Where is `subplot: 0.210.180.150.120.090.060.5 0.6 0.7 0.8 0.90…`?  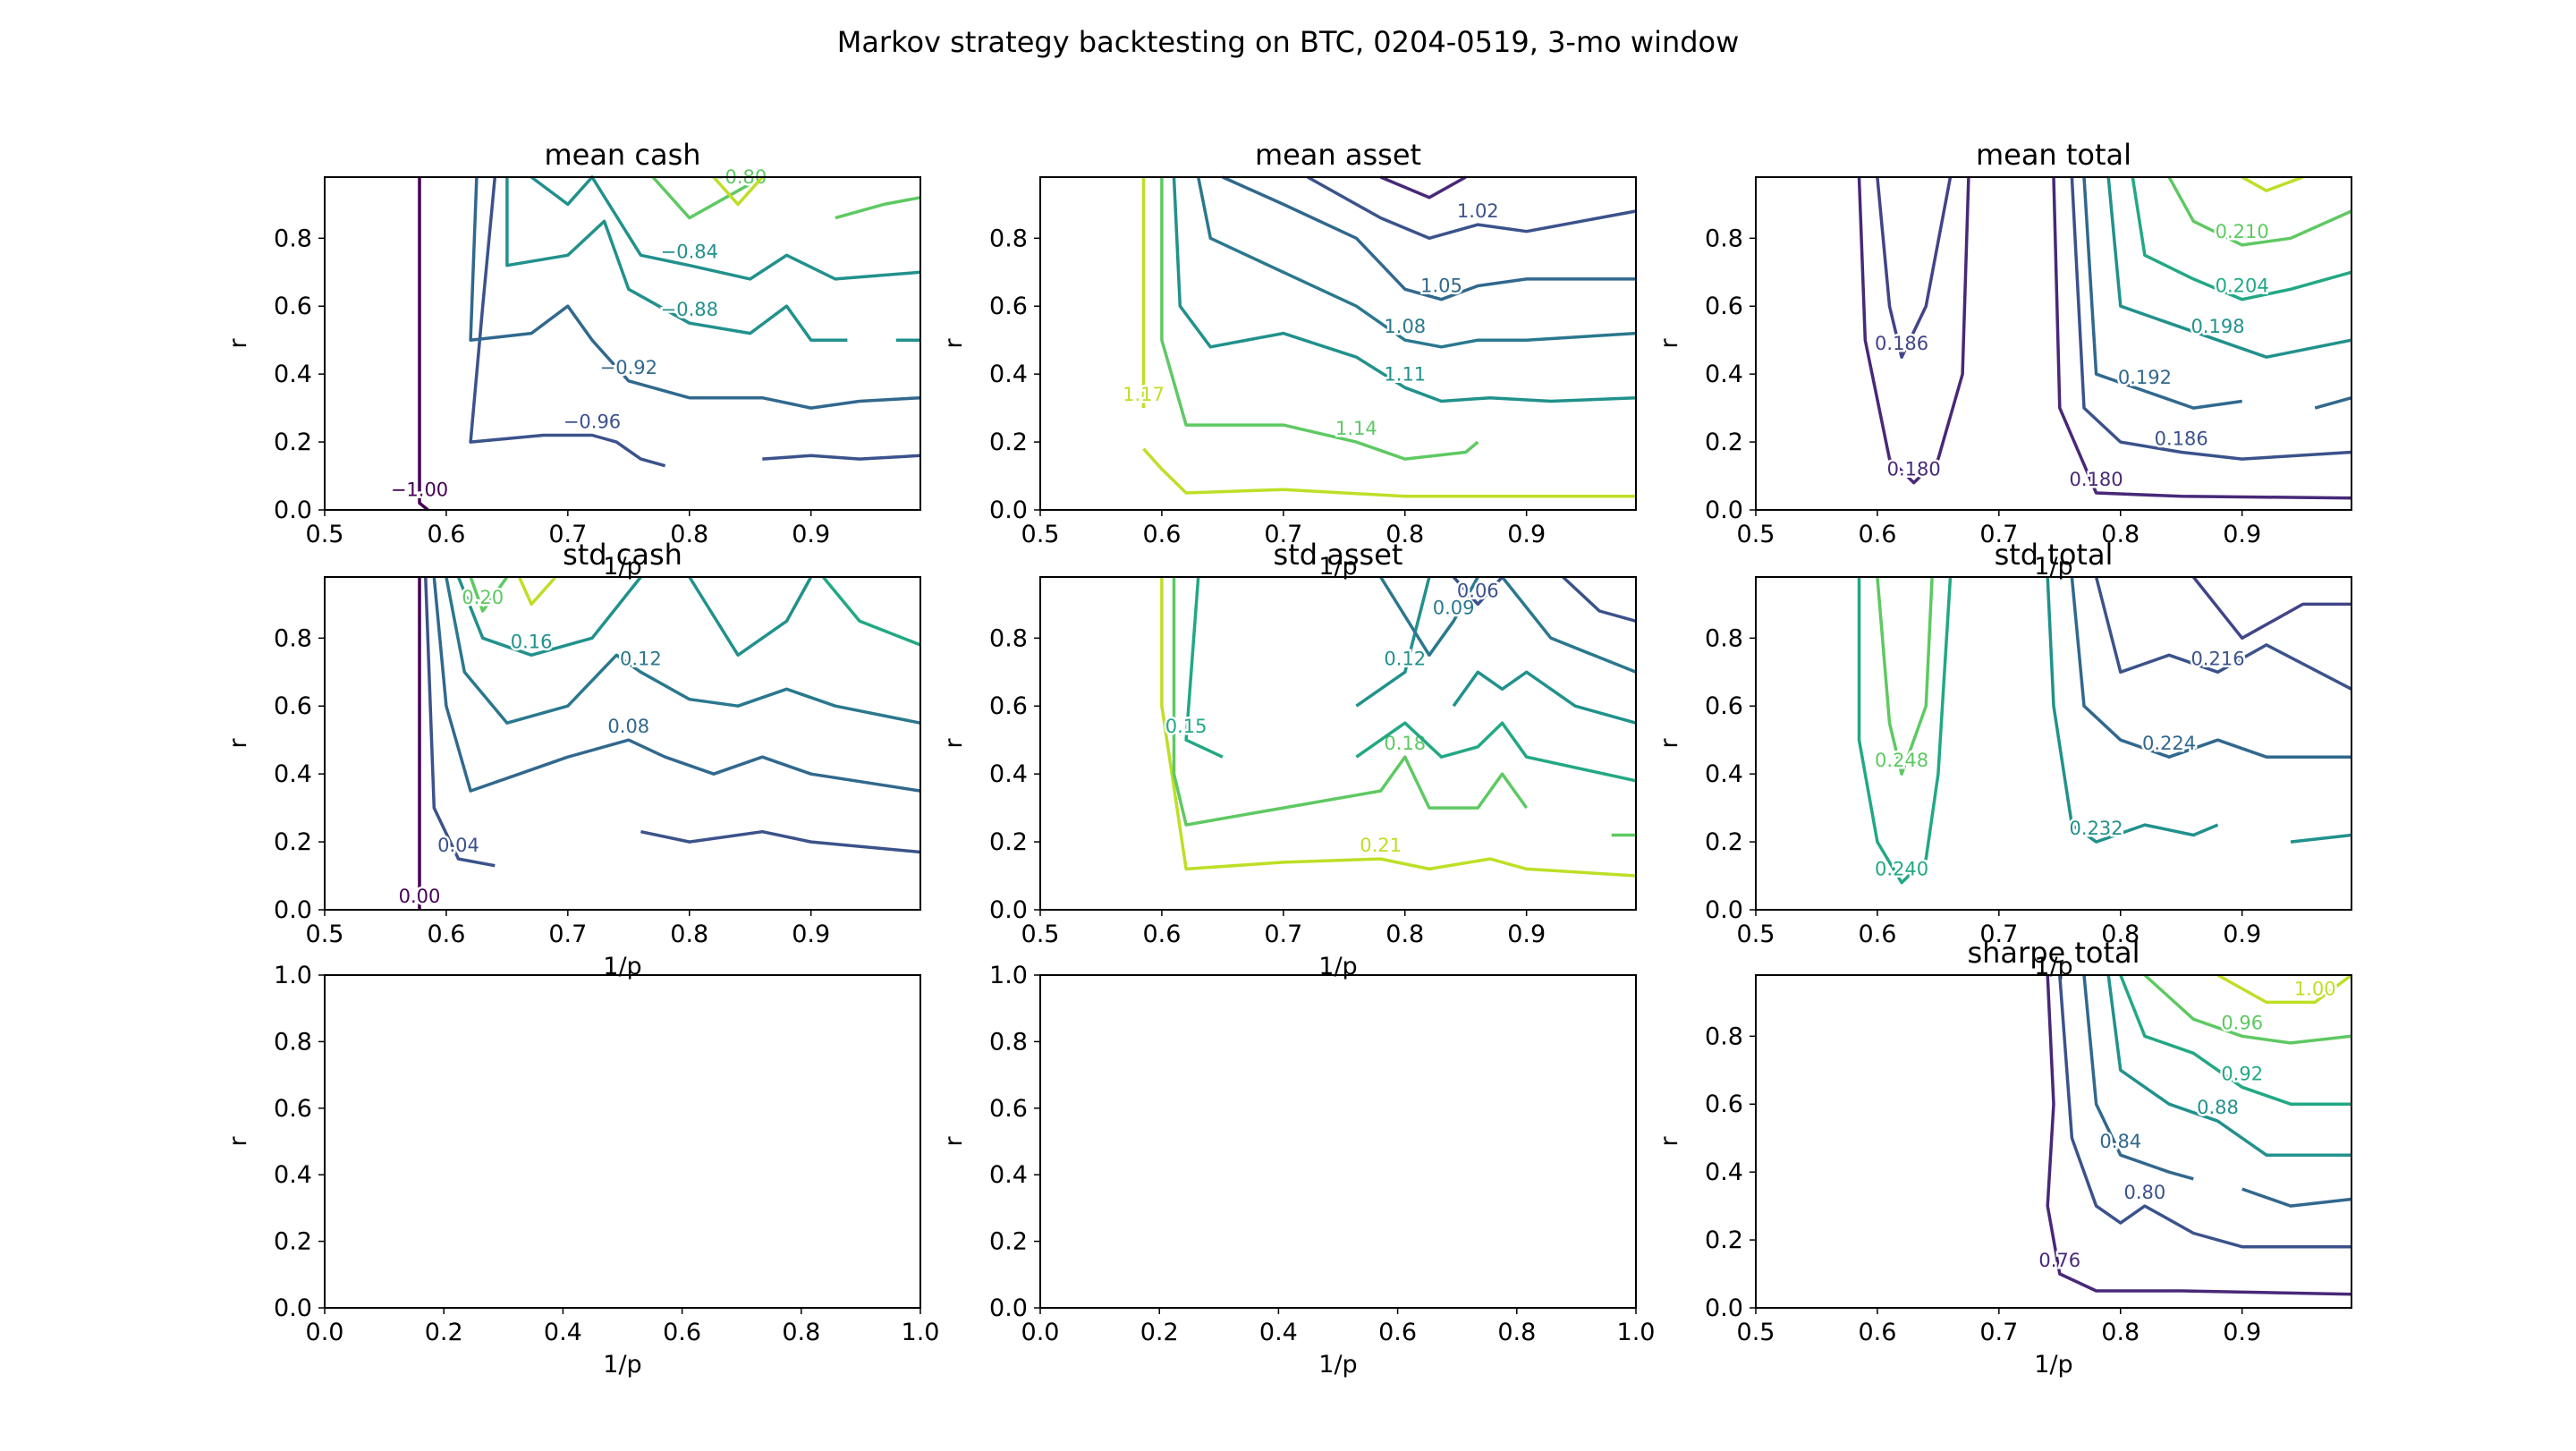
subplot: 0.210.180.150.120.090.060.5 0.6 0.7 0.8 0.90… is located at coordinates (1288, 759).